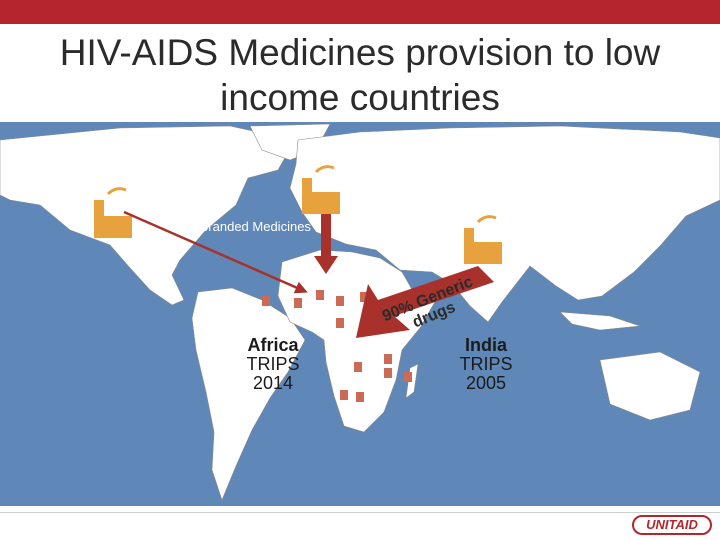 This screenshot has height=540, width=720. What do you see at coordinates (215, 252) in the screenshot?
I see `branded-arrow` at bounding box center [215, 252].